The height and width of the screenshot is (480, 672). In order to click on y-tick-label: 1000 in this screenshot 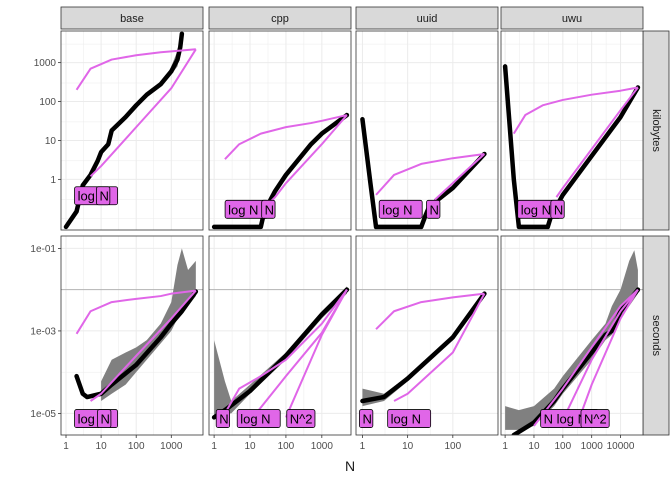, I will do `click(45, 63)`.